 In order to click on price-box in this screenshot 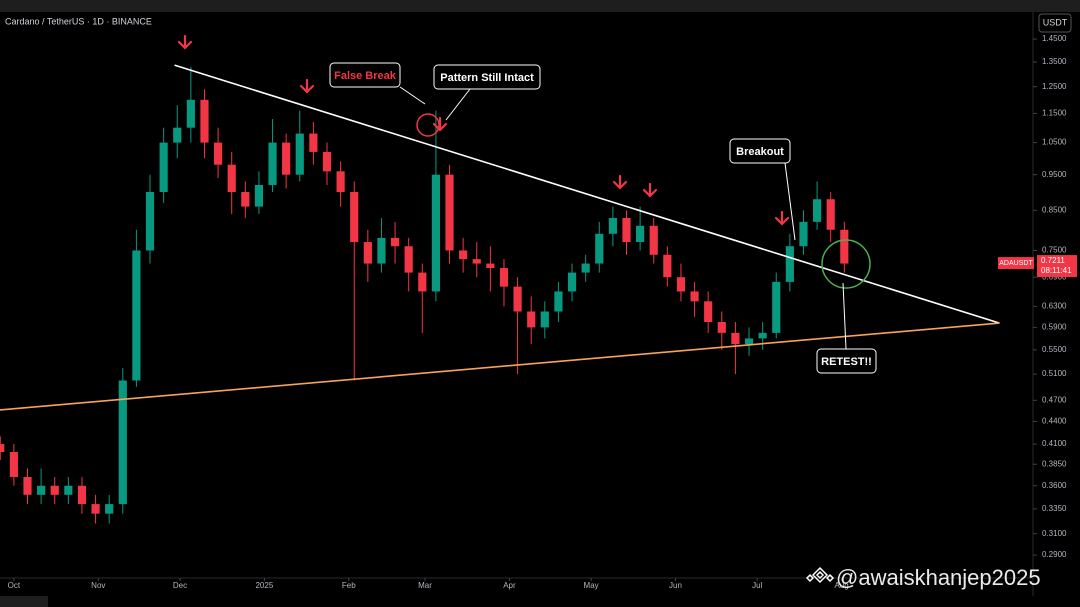, I will do `click(1057, 266)`.